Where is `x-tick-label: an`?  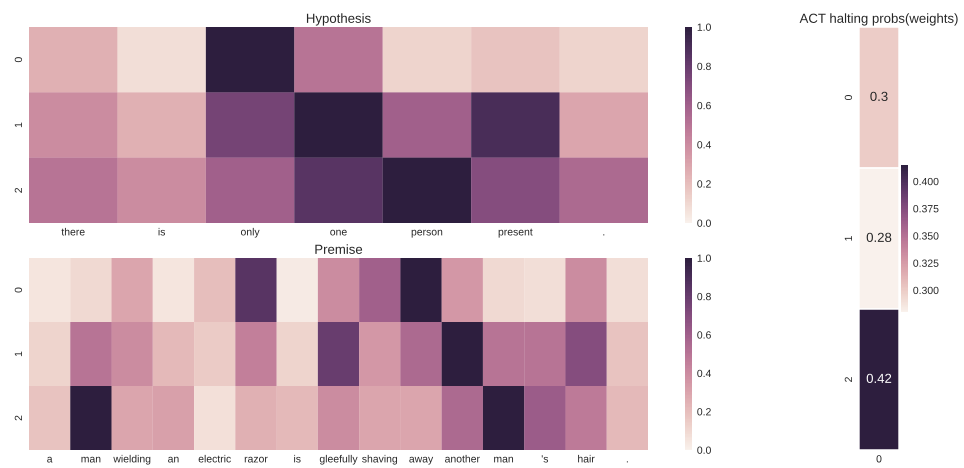 x-tick-label: an is located at coordinates (173, 459).